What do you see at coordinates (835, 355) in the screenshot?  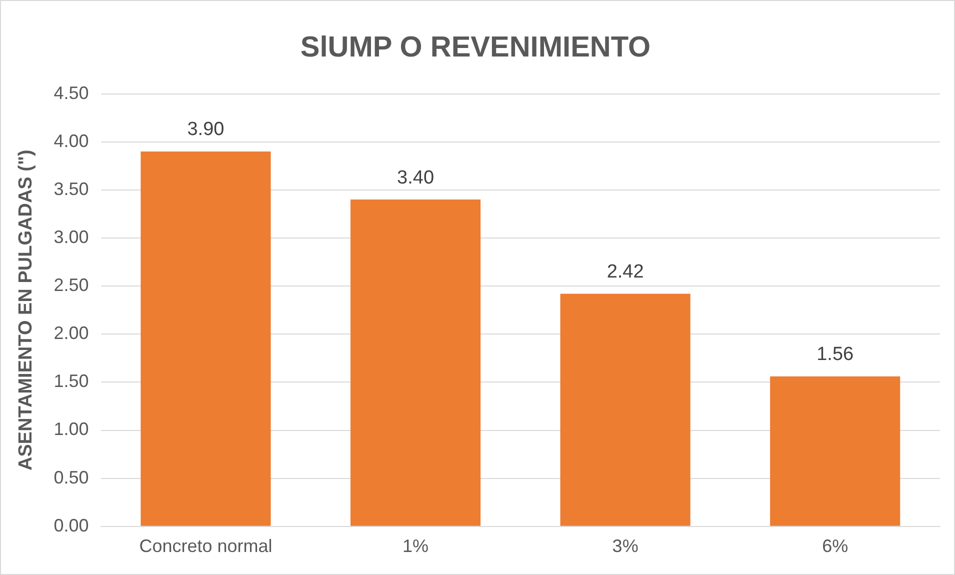 I see `data-label: 1.56` at bounding box center [835, 355].